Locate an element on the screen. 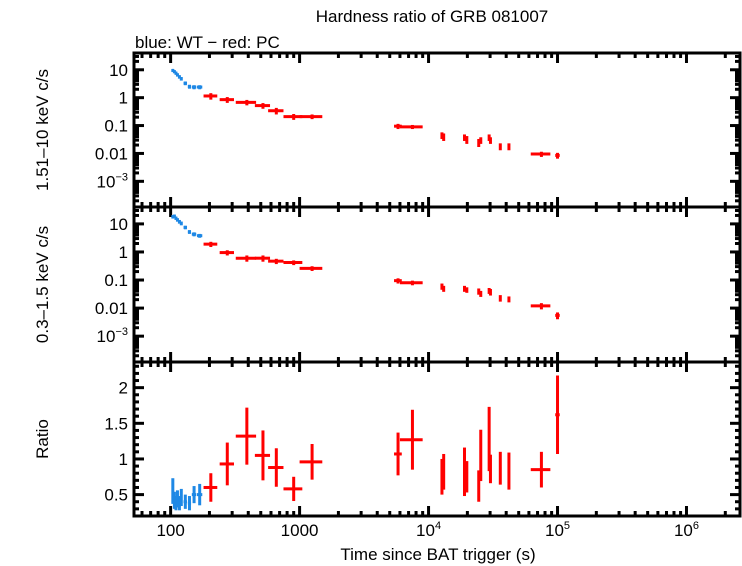  x-tick-label: 10⁵ is located at coordinates (557, 530).